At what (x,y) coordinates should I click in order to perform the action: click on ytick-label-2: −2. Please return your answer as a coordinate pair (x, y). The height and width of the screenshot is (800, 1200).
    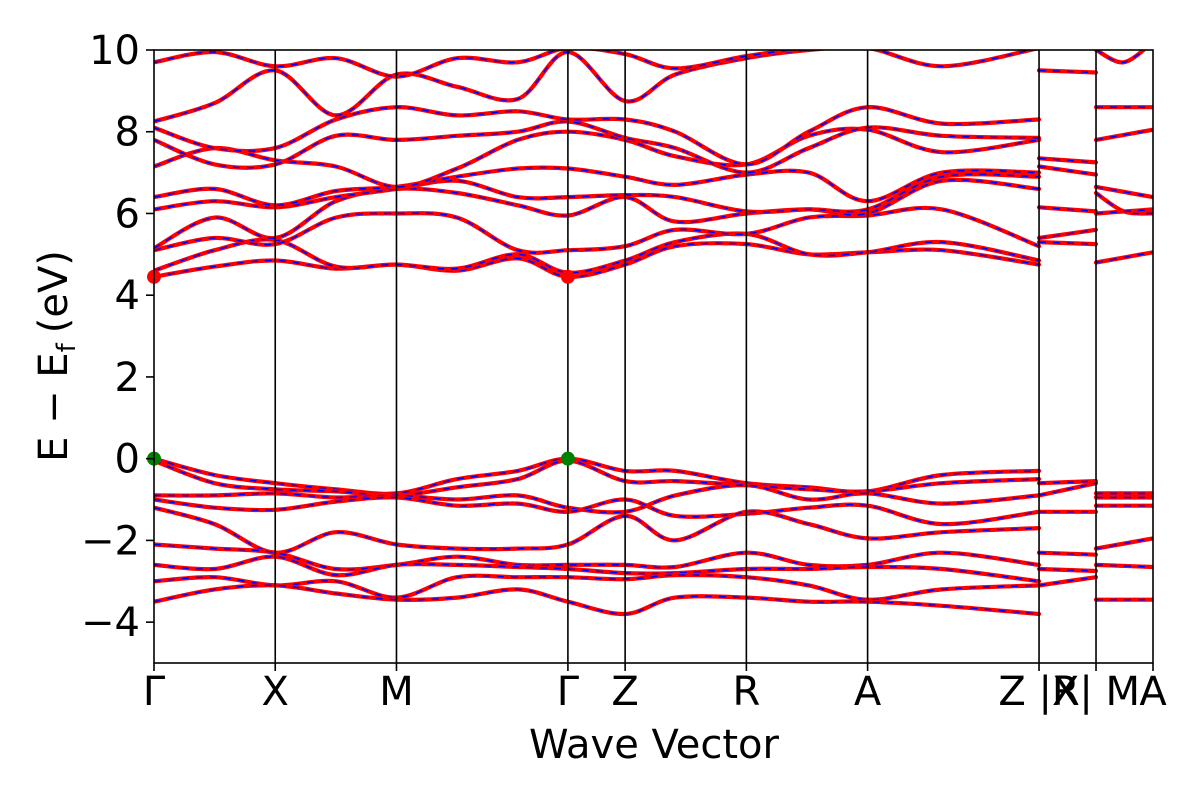
    Looking at the image, I should click on (110, 541).